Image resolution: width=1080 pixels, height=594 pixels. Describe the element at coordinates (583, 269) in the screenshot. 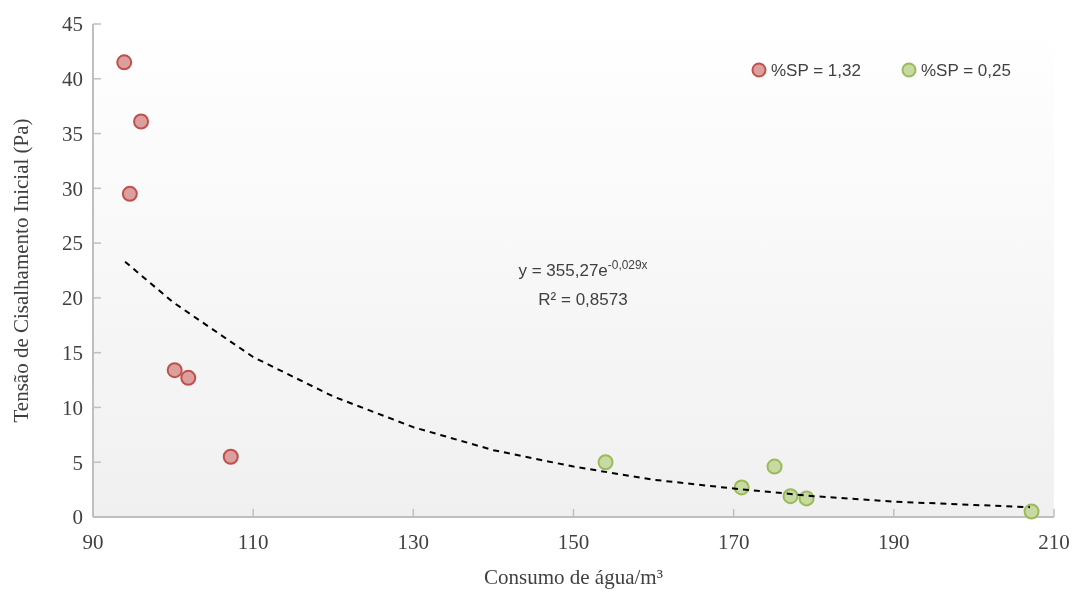

I see `annotation: y = 355,27e$^{-0,029x}$` at that location.